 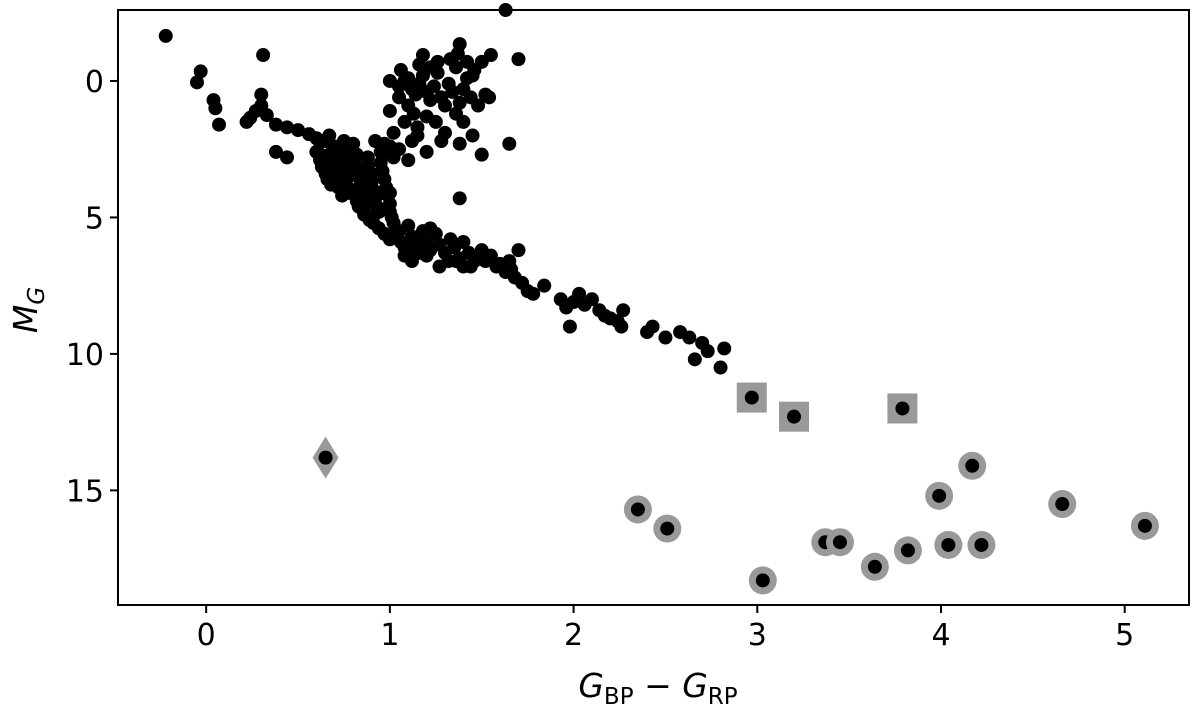 I want to click on x-label-minus: −, so click(x=658, y=685).